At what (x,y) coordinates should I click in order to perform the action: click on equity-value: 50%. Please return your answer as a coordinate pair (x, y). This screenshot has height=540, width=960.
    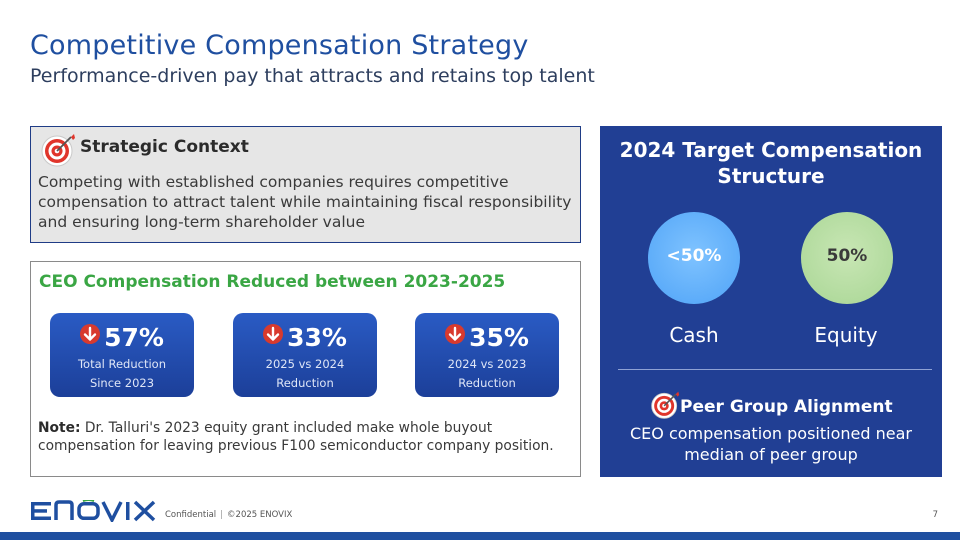
    Looking at the image, I should click on (847, 256).